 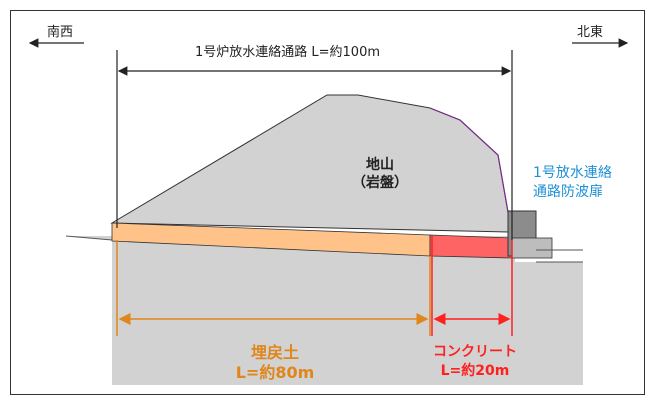 I want to click on seawall-base, so click(x=532, y=248).